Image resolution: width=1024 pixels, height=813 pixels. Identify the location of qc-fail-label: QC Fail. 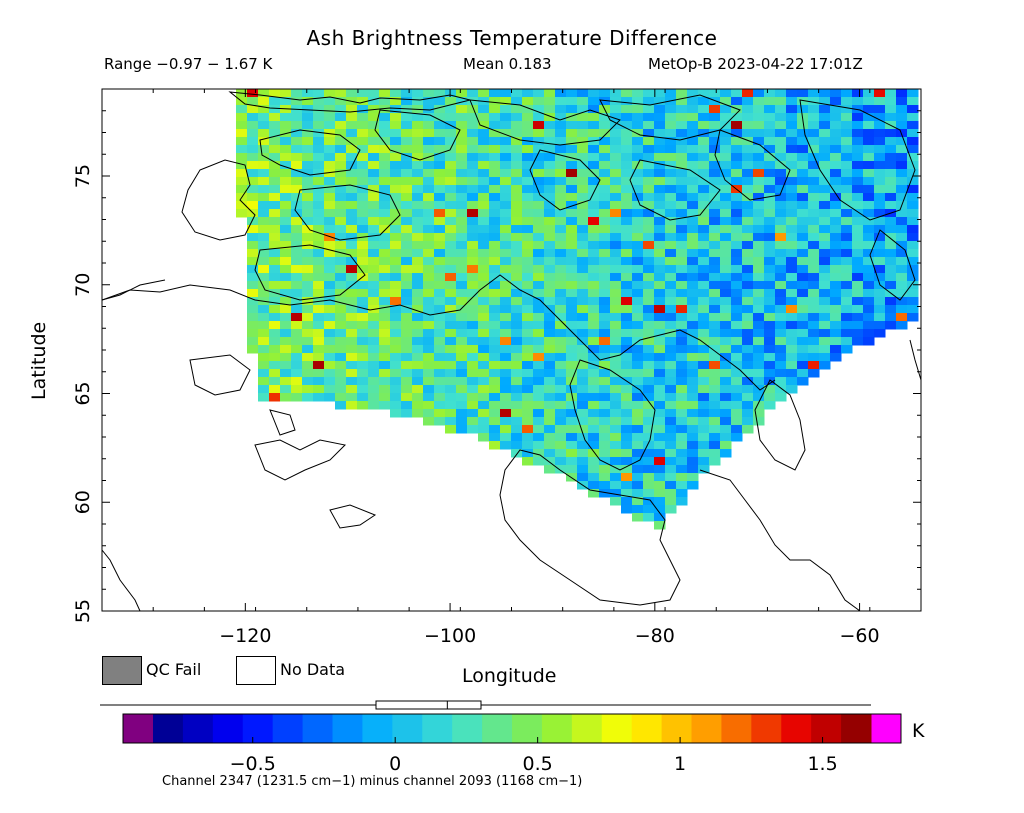
(174, 669).